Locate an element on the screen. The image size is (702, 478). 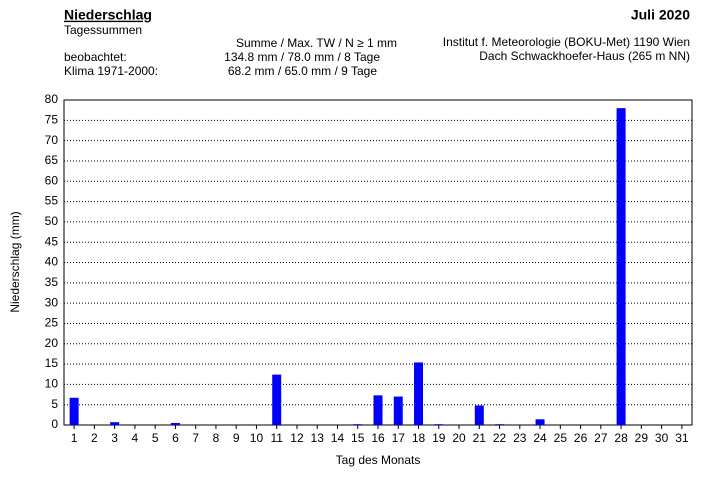
x-tick-label: 15 is located at coordinates (358, 438).